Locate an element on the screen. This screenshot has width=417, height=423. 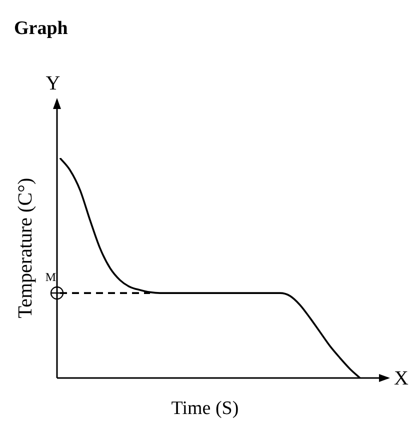
text: Y is located at coordinates (53, 83).